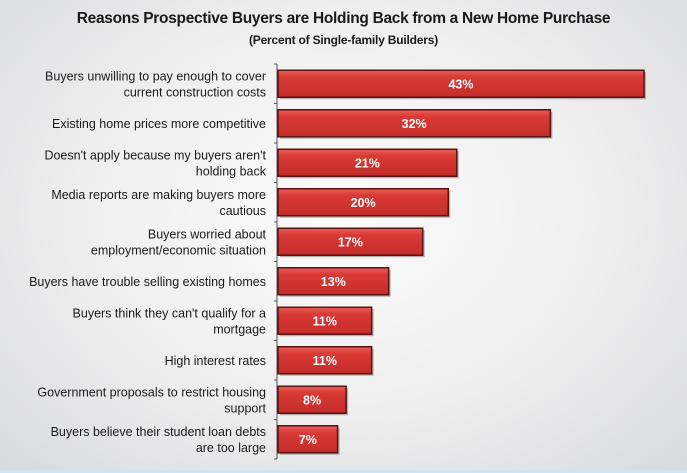 The image size is (687, 473). I want to click on category-label: Buyers worried about, so click(207, 234).